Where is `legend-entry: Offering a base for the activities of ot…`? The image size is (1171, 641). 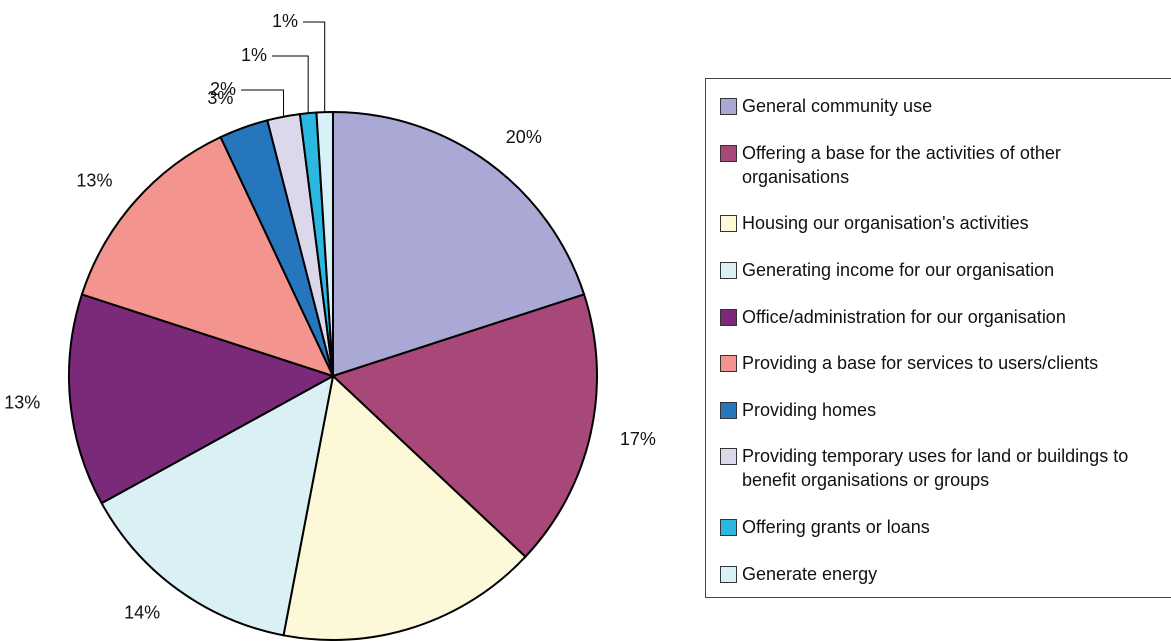
legend-entry: Offering a base for the activities of ot… is located at coordinates (945, 165).